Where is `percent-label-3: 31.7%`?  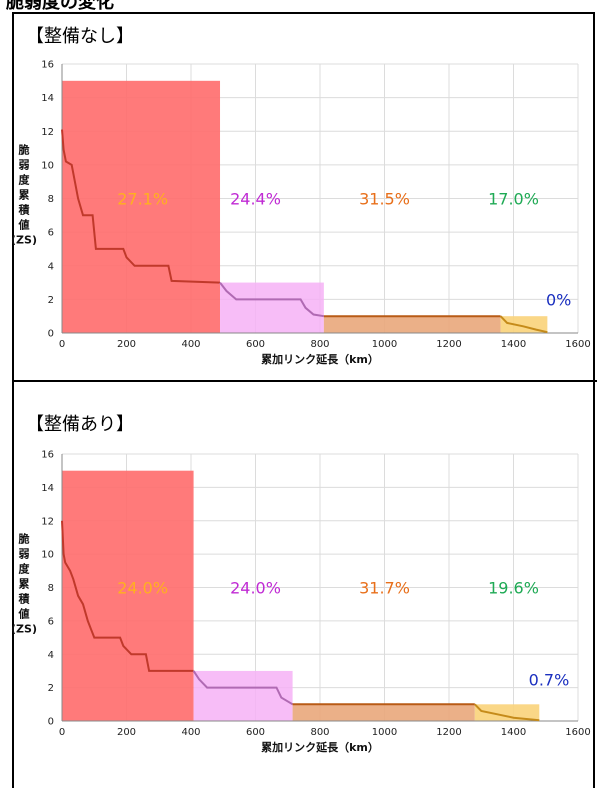
percent-label-3: 31.7% is located at coordinates (384, 588).